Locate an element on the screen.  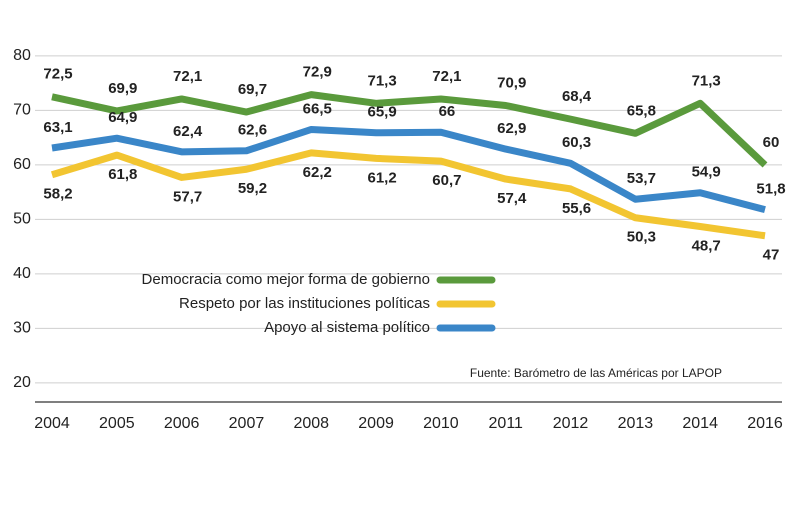
legend-label: Respeto por las instituciones políticas is located at coordinates (304, 303).